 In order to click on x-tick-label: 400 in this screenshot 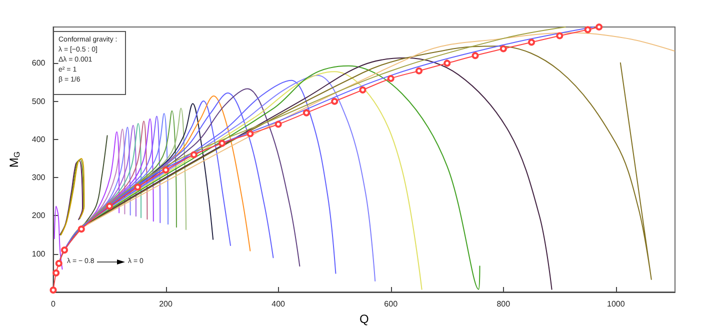, I will do `click(279, 304)`.